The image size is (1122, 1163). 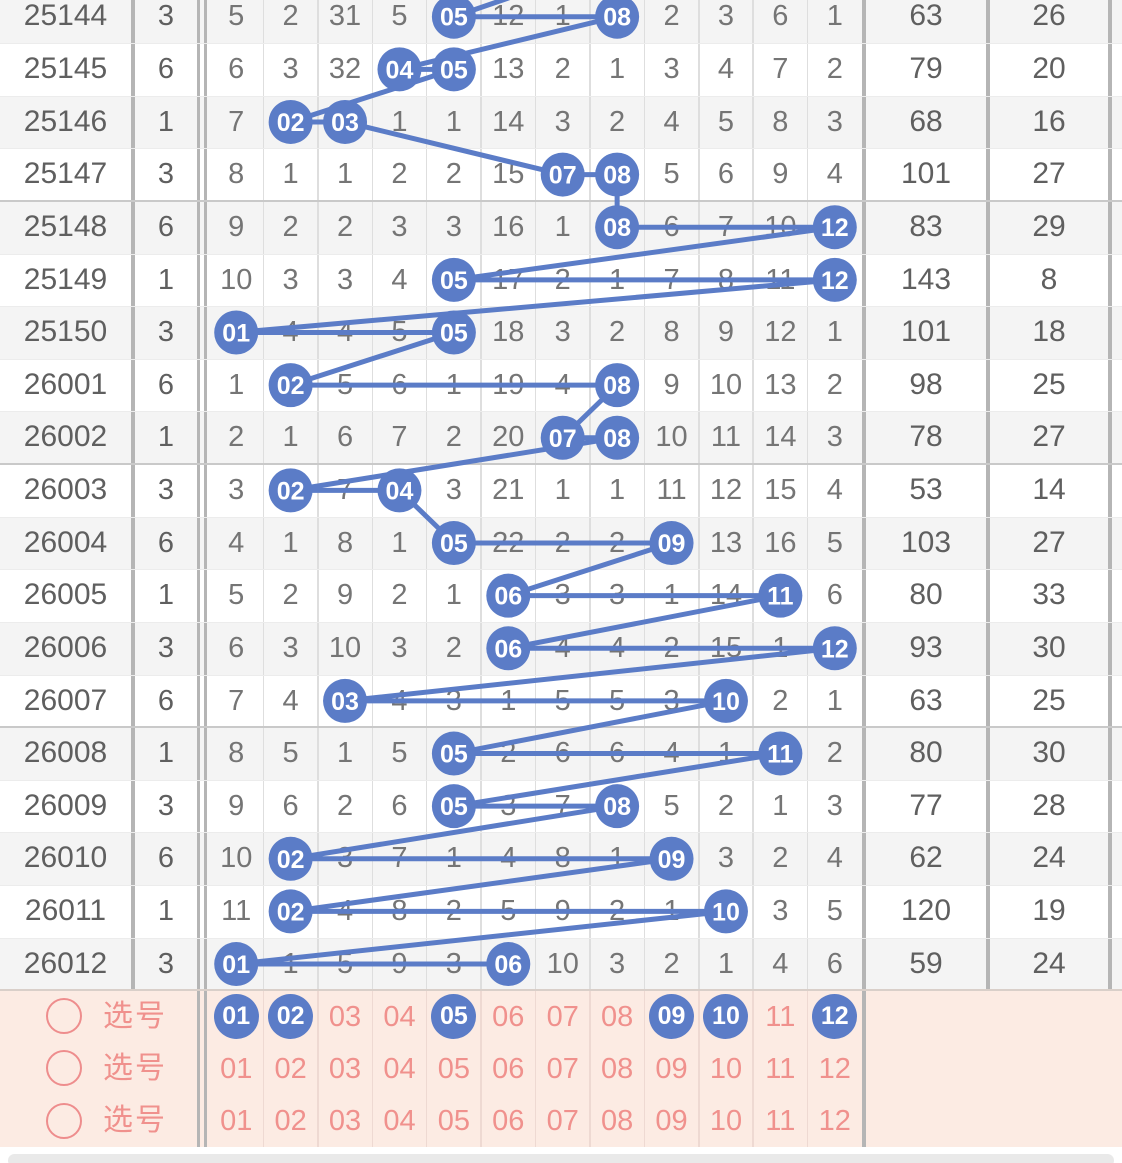 I want to click on stat-value-2: 24, so click(x=1049, y=858).